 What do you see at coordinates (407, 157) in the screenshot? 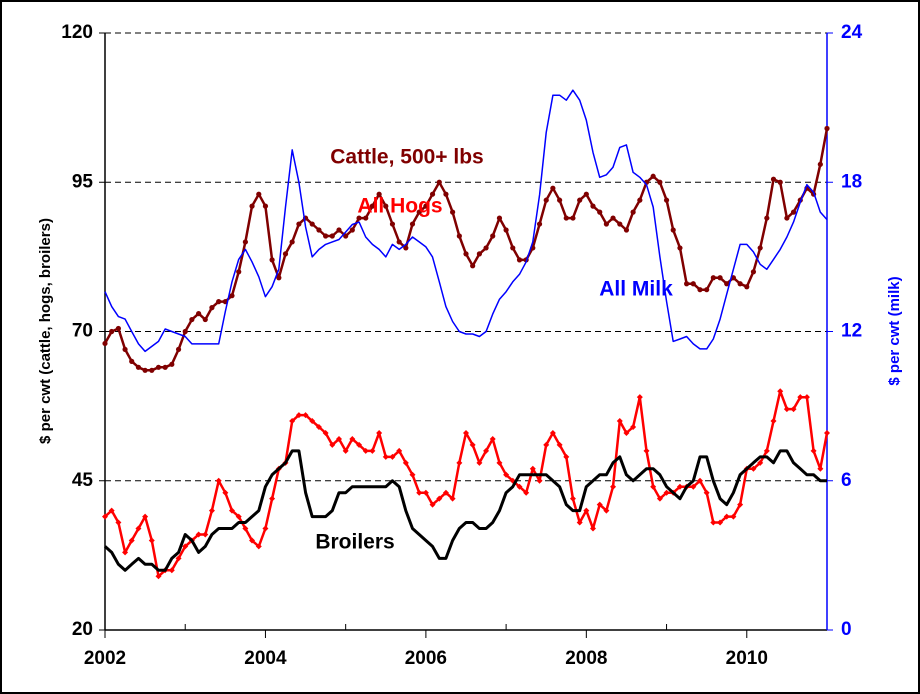
I see `series-label: Cattle, 500+ lbs` at bounding box center [407, 157].